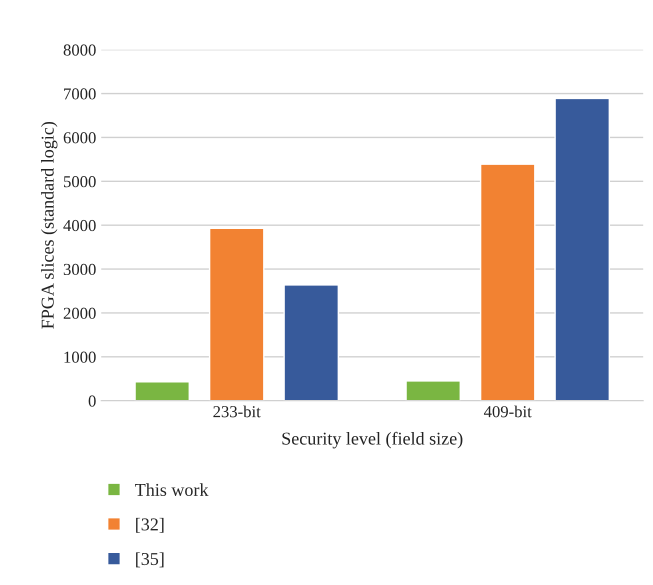  Describe the element at coordinates (80, 94) in the screenshot. I see `y-tick-label: 7000` at that location.